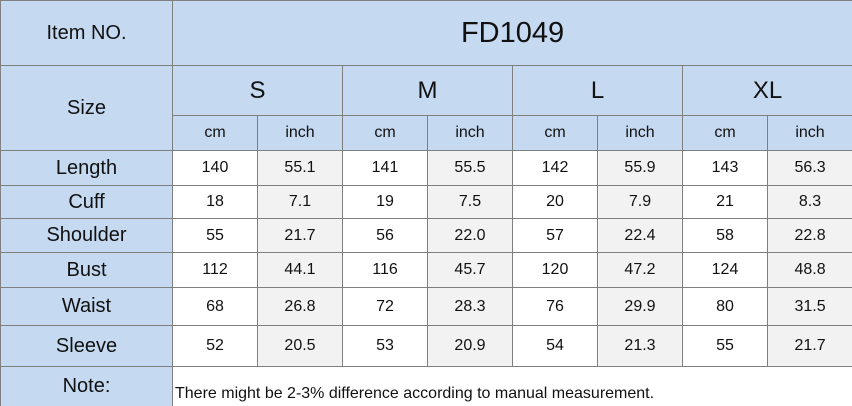 Image resolution: width=852 pixels, height=406 pixels. I want to click on measurement: 19, so click(385, 202).